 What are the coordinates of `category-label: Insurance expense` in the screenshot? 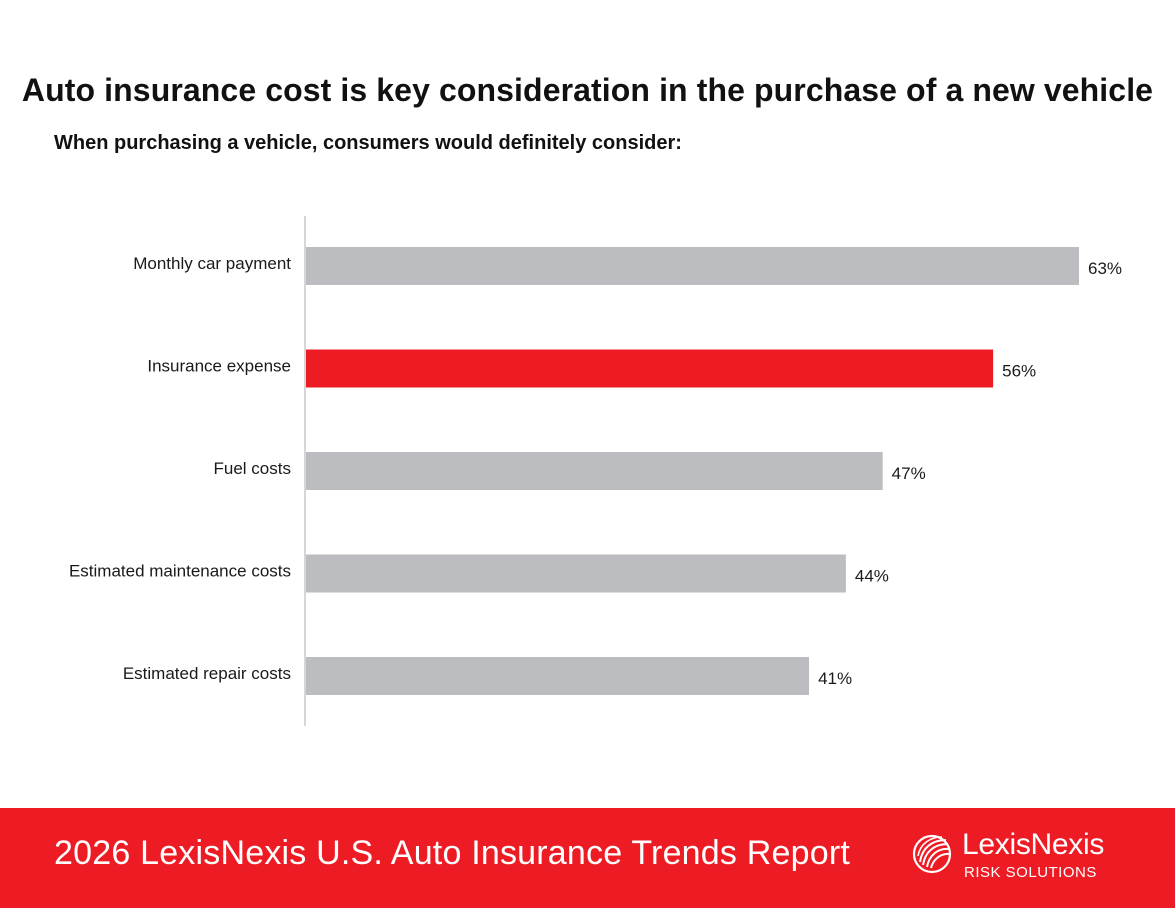 It's located at (219, 366).